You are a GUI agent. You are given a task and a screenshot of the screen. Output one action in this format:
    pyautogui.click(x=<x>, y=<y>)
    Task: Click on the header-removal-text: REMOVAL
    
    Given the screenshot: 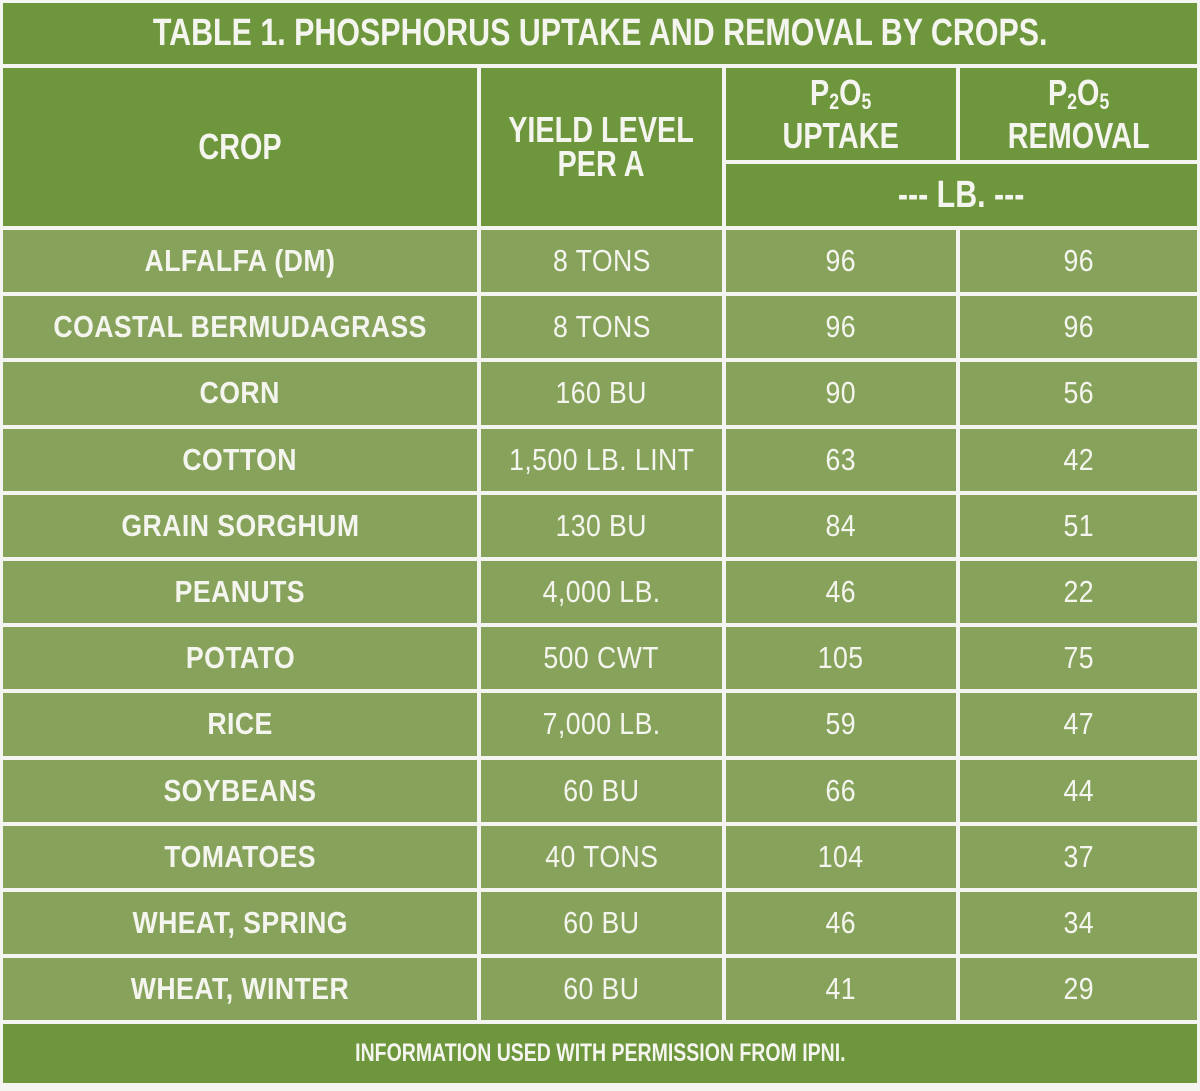 What is the action you would take?
    pyautogui.click(x=1078, y=135)
    